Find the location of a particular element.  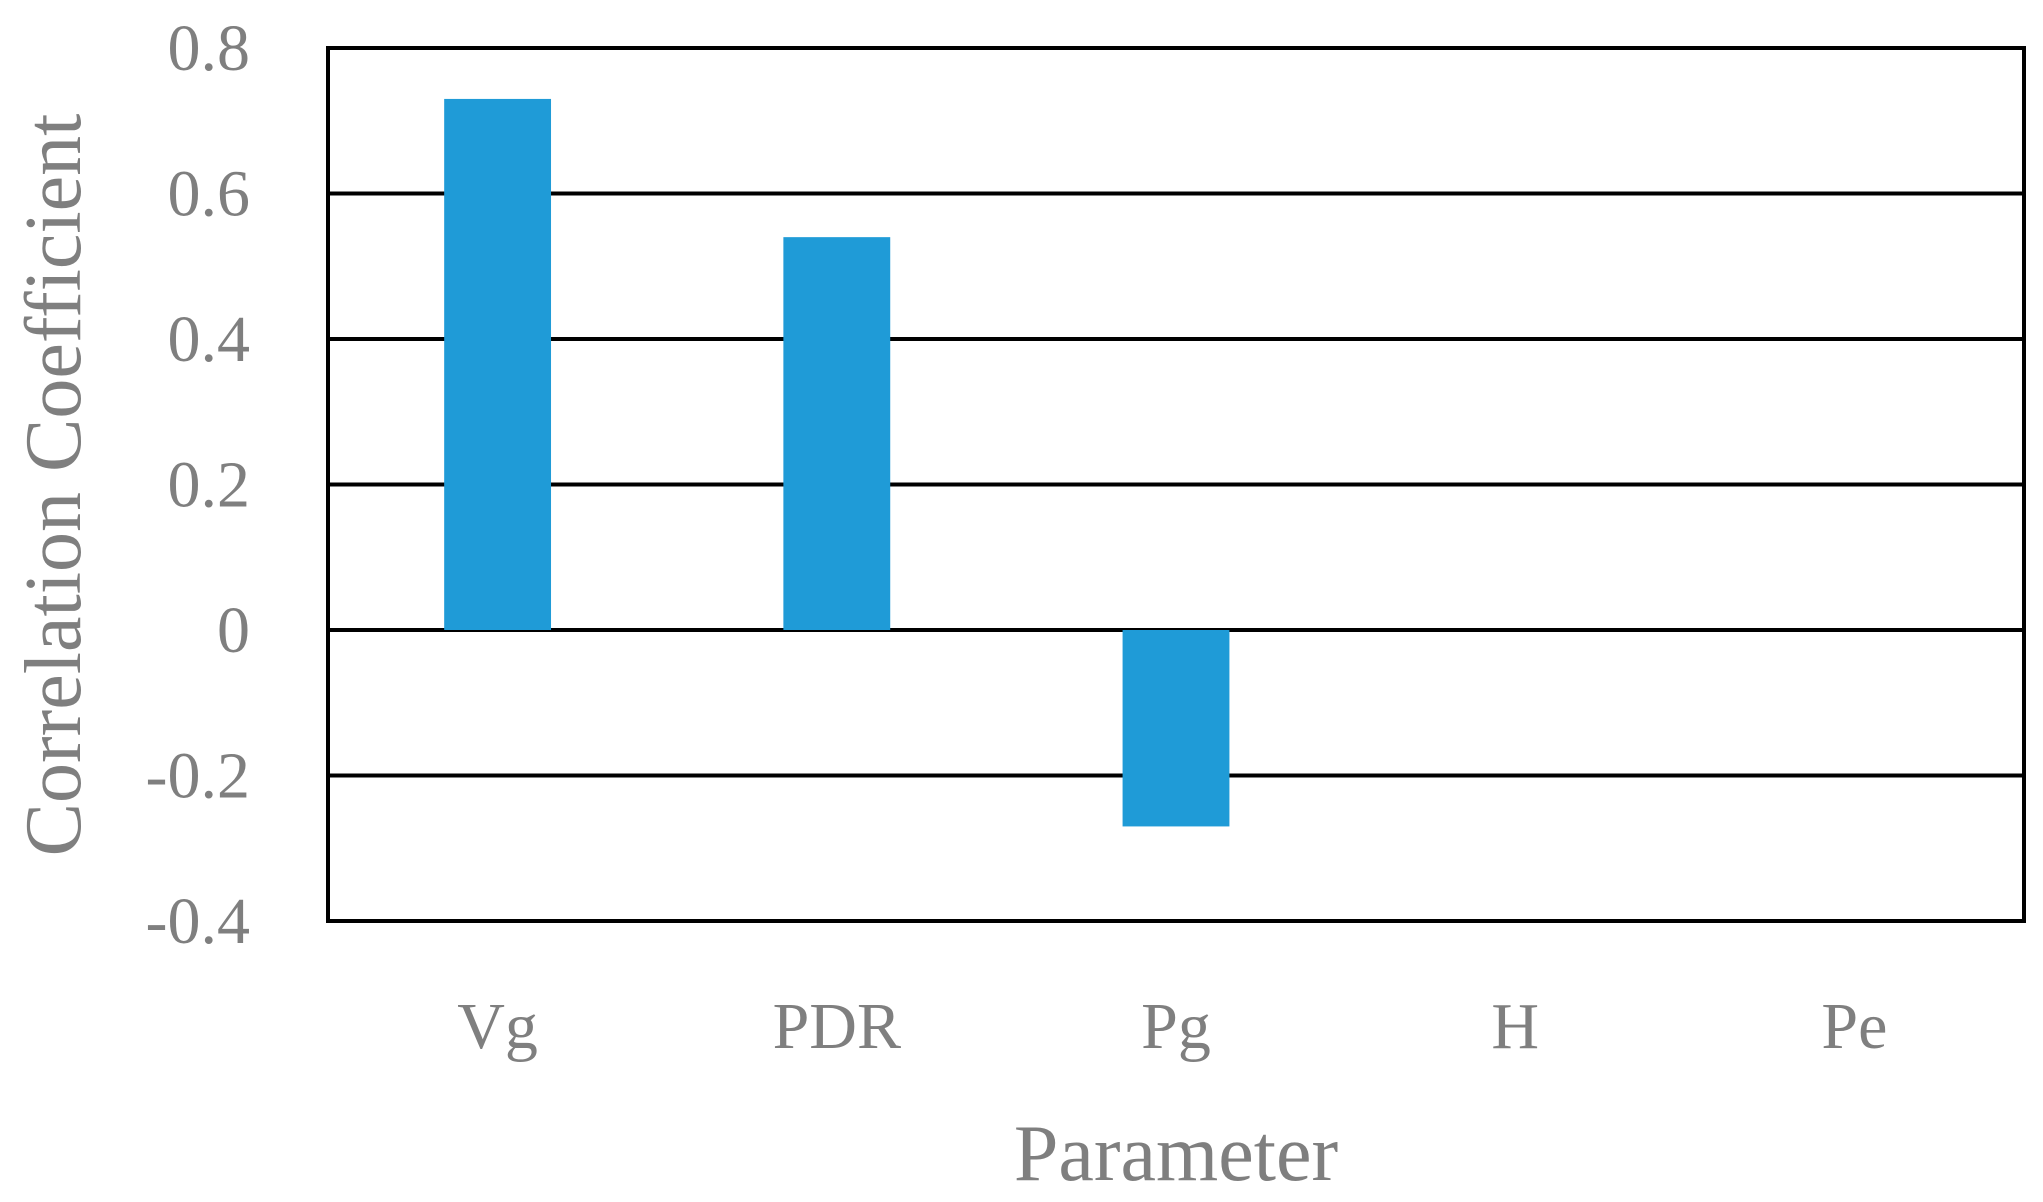

x-tick-label: H is located at coordinates (1515, 1026).